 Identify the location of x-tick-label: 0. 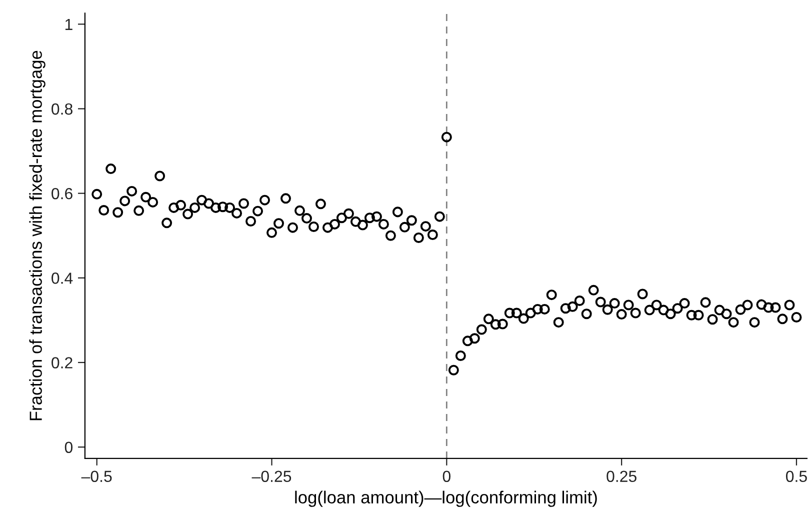
(446, 476).